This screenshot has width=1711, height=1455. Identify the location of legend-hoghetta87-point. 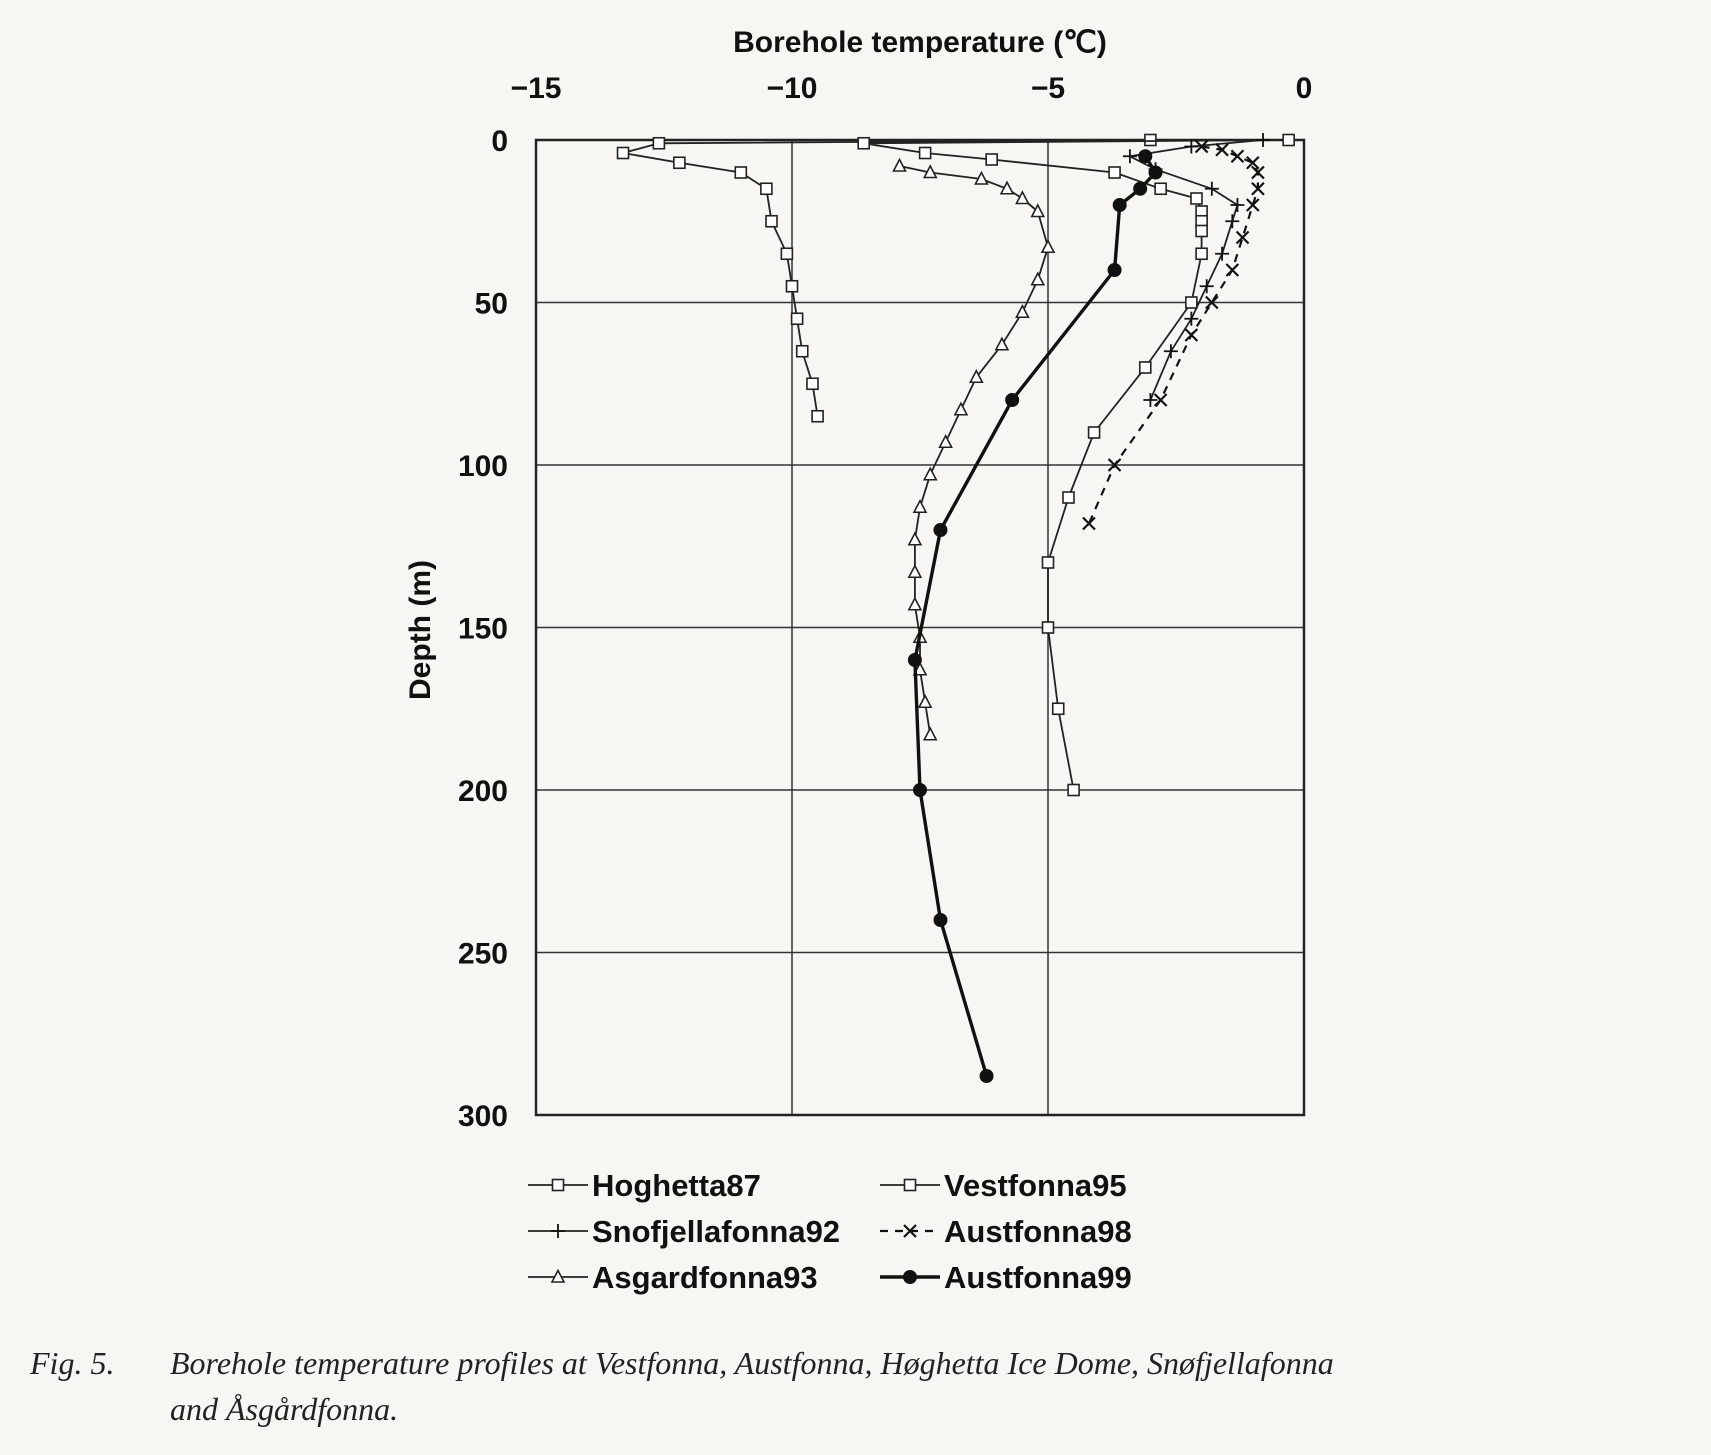
(558, 1185).